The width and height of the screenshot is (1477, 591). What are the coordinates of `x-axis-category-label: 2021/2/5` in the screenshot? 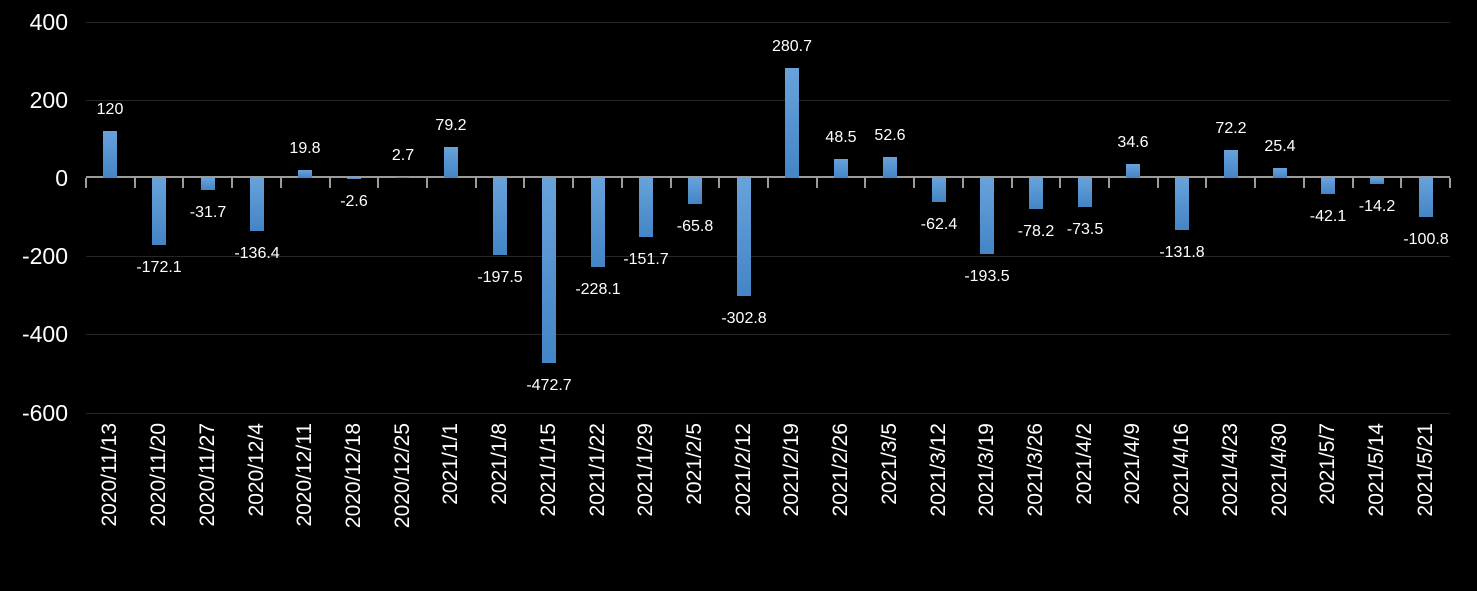 It's located at (694, 464).